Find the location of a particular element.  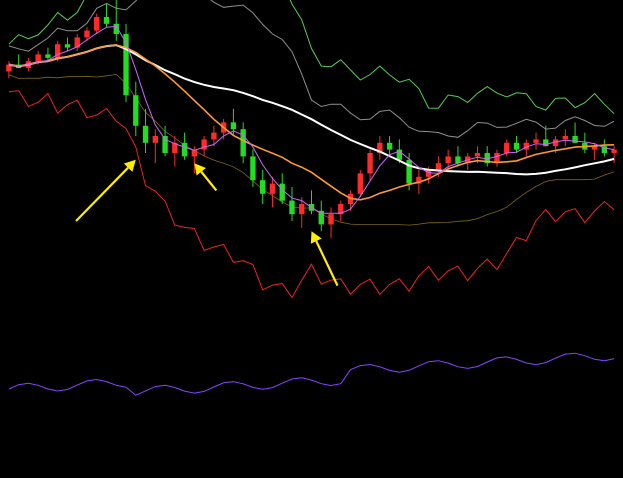

annotation-arrow-3-head is located at coordinates (316, 237).